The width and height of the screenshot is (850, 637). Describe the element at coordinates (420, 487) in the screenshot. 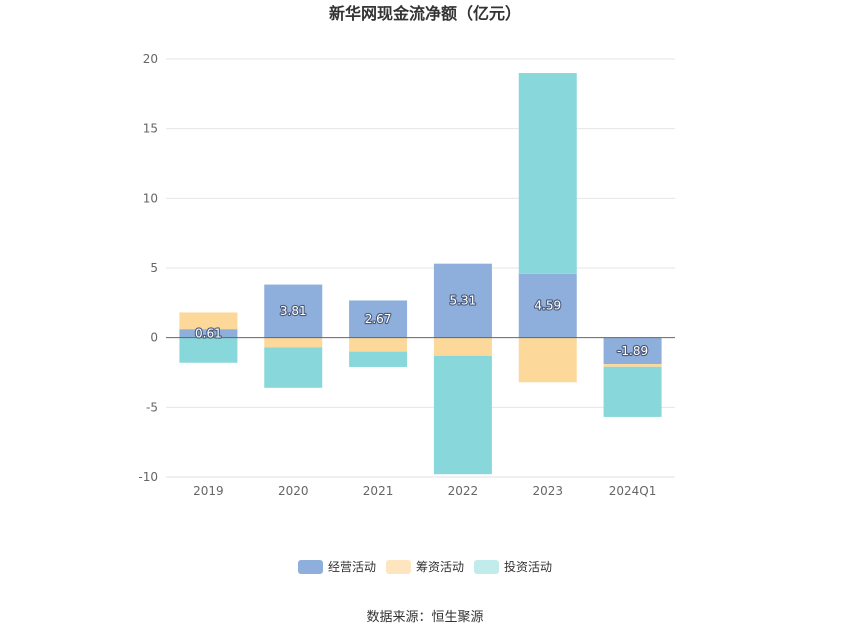

I see `x-axis-ticks: 2019 2020 2021 2022 2023 2024Q1` at that location.